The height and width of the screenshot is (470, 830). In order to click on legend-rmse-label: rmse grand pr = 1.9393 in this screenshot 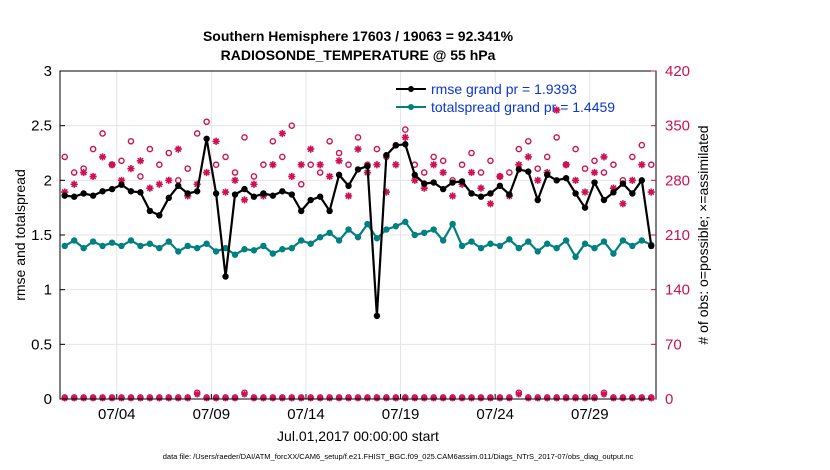, I will do `click(504, 89)`.